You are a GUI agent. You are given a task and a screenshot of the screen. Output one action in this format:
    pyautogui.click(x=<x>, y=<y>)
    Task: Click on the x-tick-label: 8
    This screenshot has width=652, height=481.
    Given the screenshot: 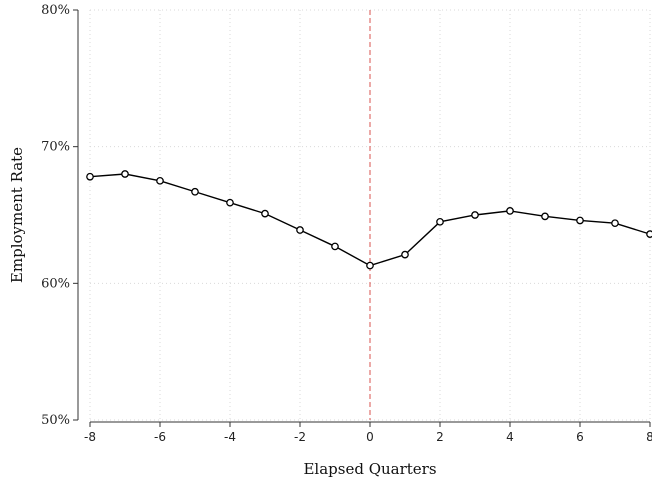 What is the action you would take?
    pyautogui.click(x=649, y=437)
    